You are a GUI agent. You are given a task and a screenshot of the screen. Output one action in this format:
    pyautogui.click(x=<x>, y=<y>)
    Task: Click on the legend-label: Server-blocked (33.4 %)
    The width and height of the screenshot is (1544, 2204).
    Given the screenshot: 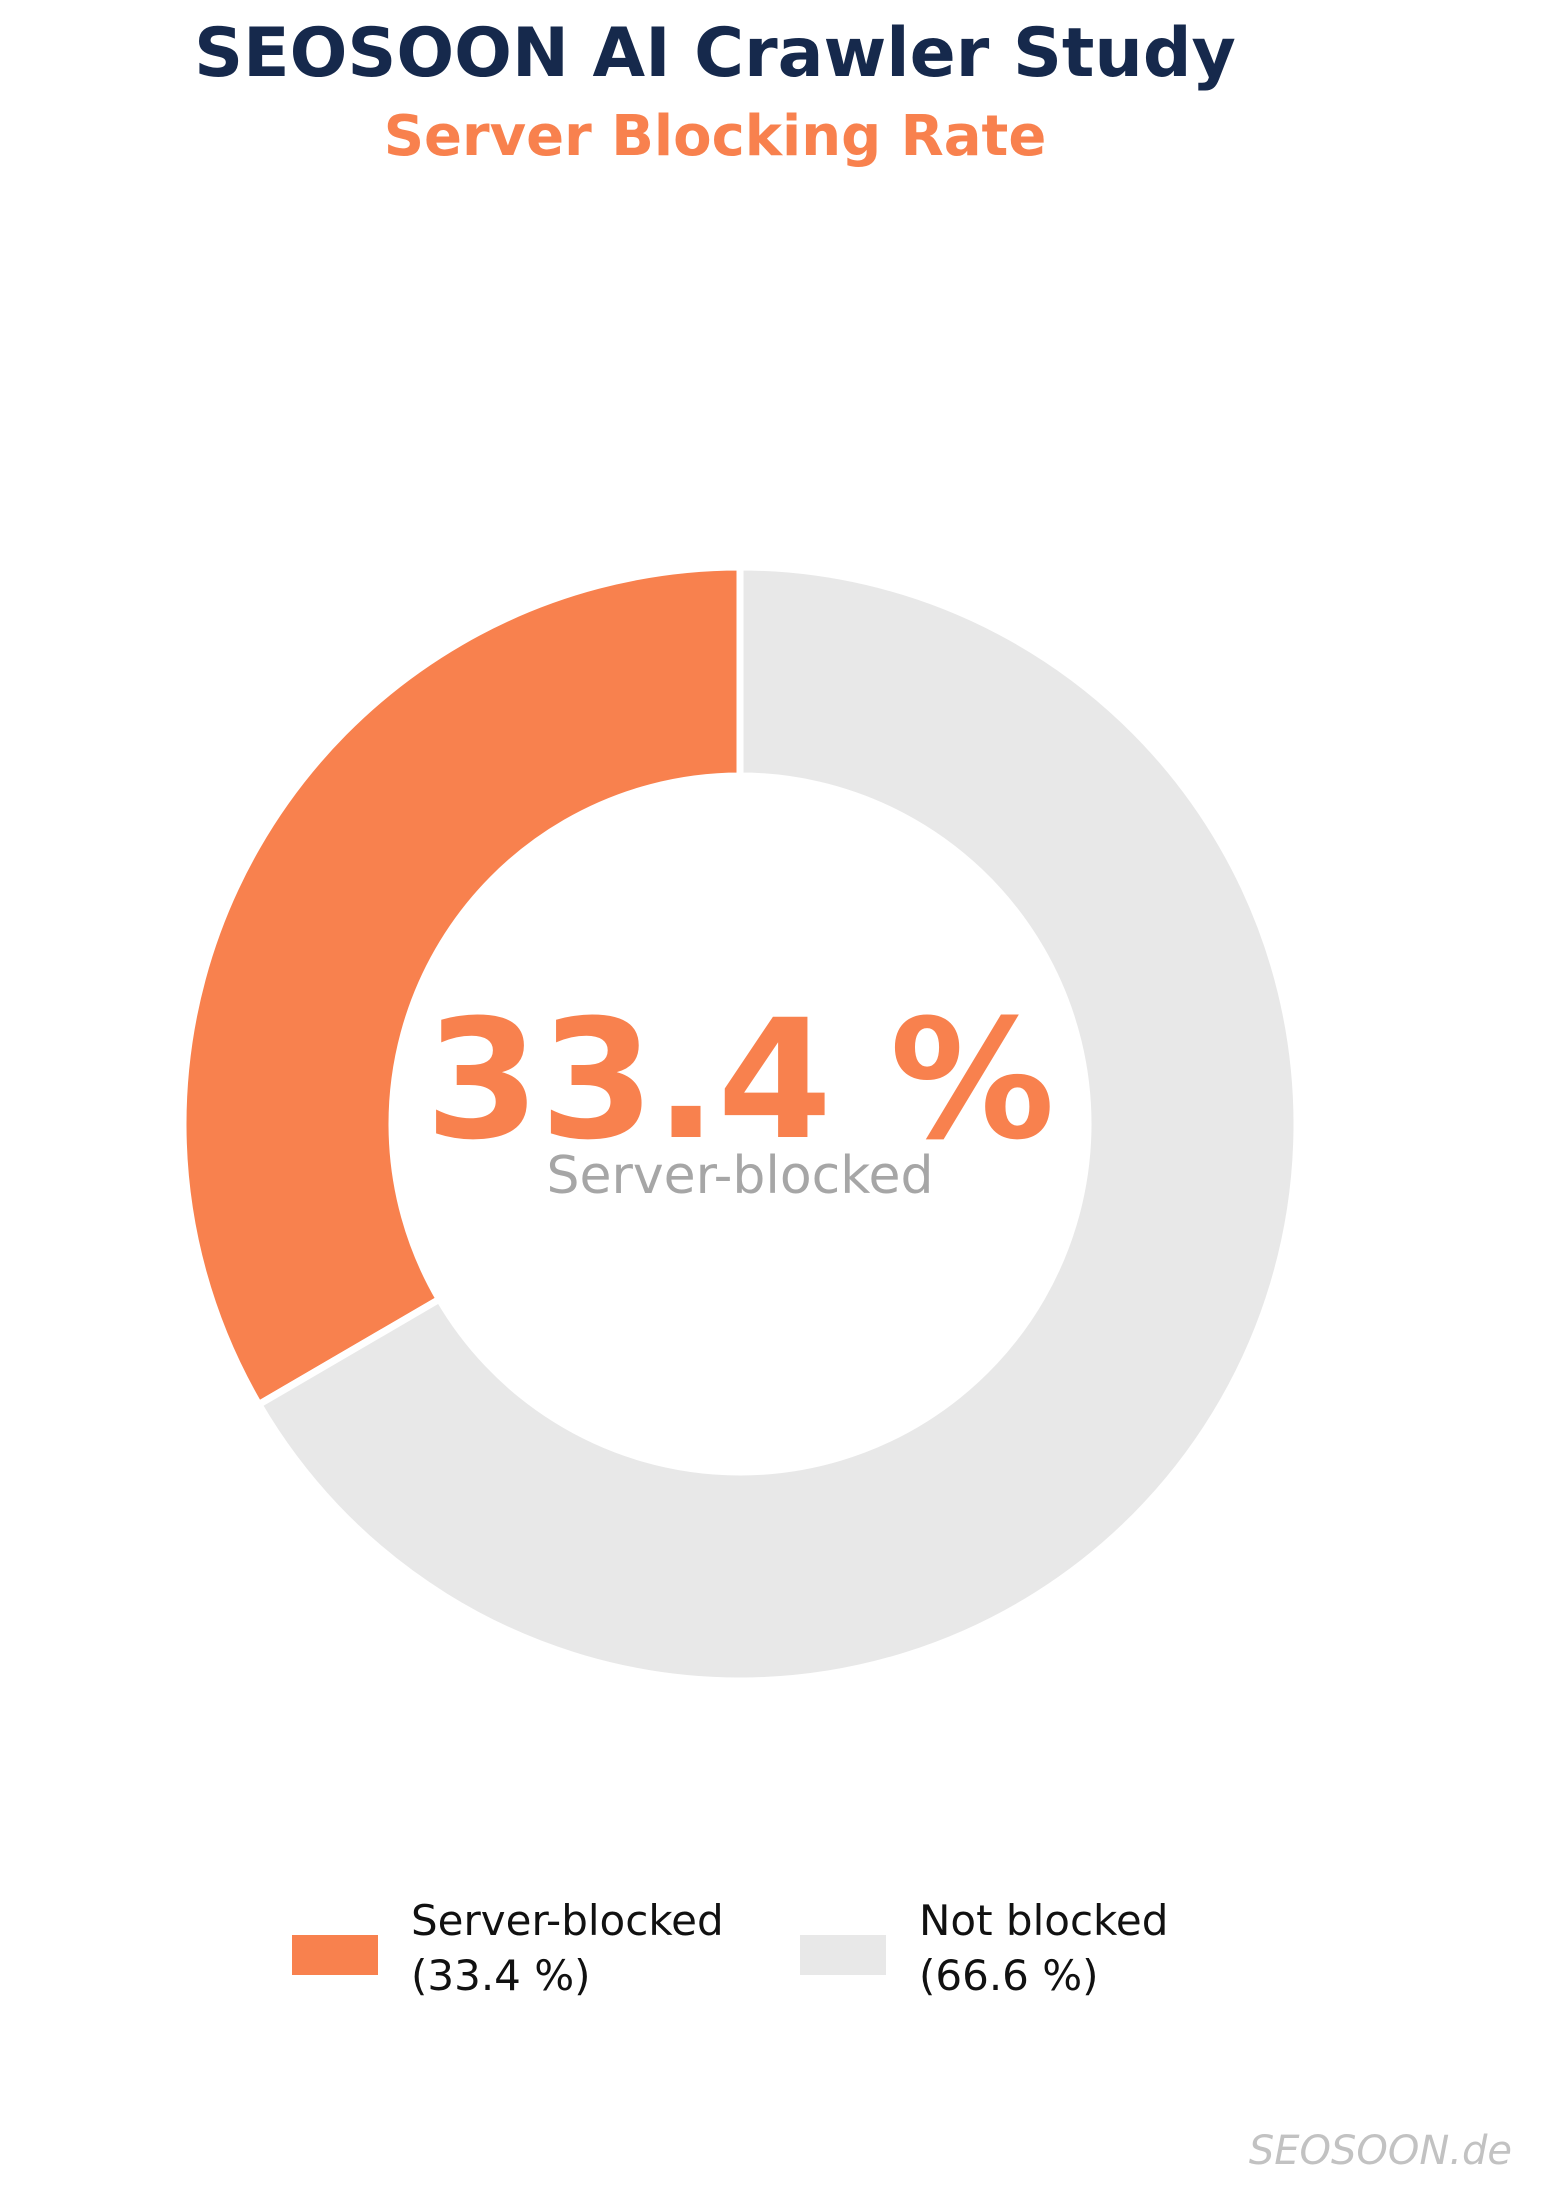 What is the action you would take?
    pyautogui.click(x=567, y=1948)
    